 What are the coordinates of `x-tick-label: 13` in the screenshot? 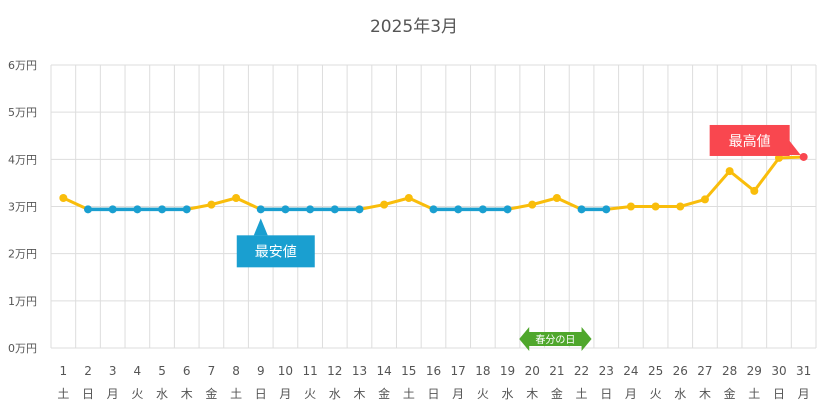 It's located at (359, 371).